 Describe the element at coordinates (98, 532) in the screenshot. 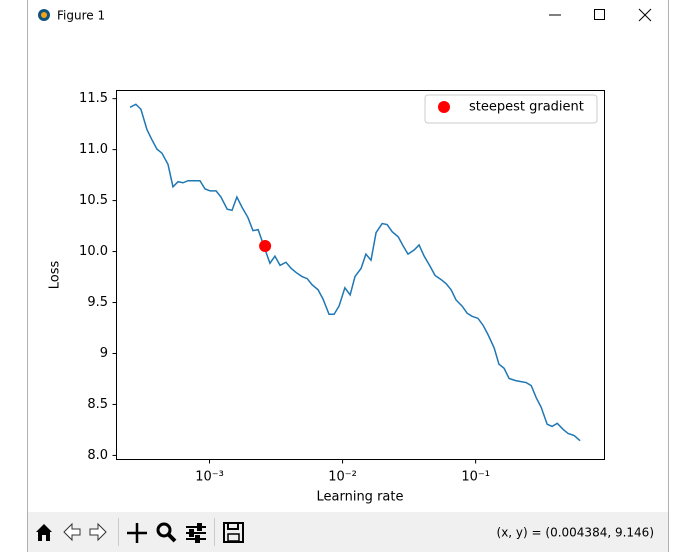

I see `forward-button` at that location.